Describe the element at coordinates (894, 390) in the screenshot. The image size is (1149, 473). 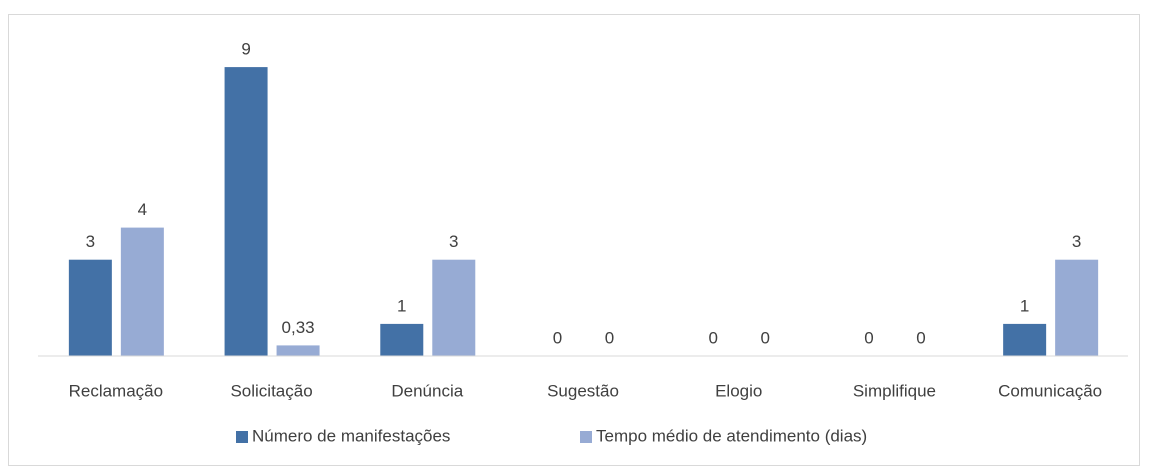
I see `x-tick-label: Simplifique` at that location.